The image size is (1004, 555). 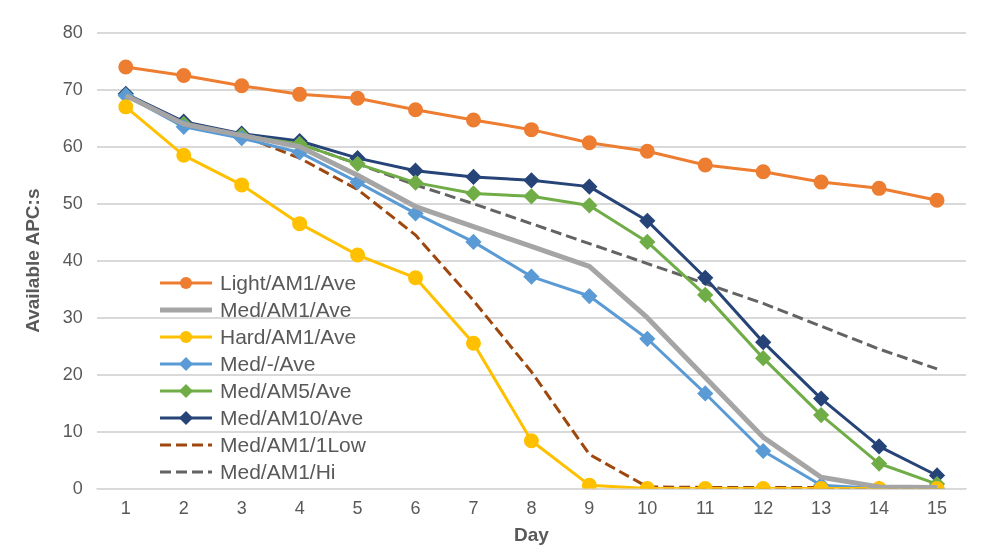 I want to click on x-tick-label: 10, so click(x=647, y=508).